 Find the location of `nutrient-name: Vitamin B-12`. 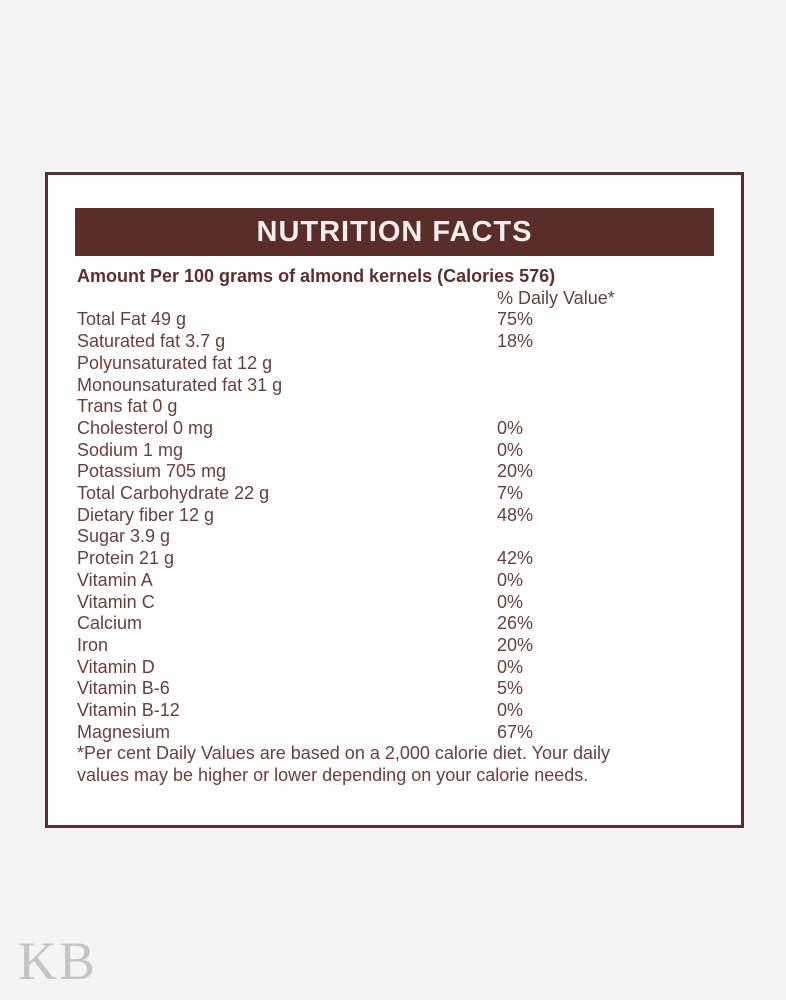

nutrient-name: Vitamin B-12 is located at coordinates (128, 710).